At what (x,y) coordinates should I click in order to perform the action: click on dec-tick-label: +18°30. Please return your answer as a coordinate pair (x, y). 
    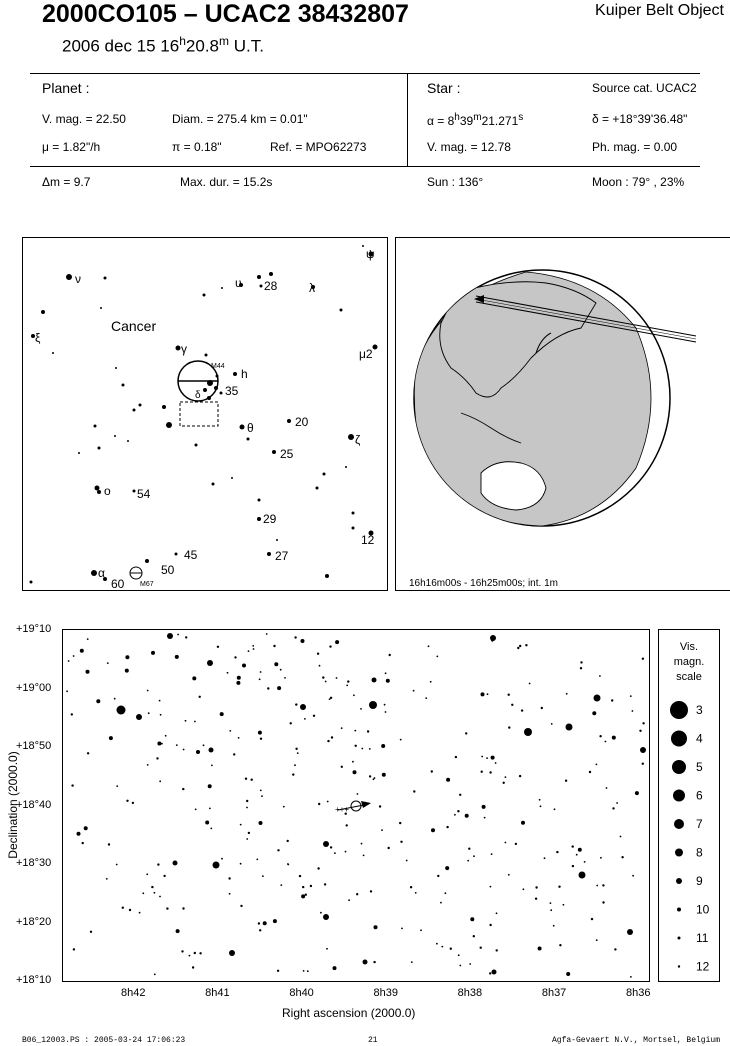
    Looking at the image, I should click on (34, 863).